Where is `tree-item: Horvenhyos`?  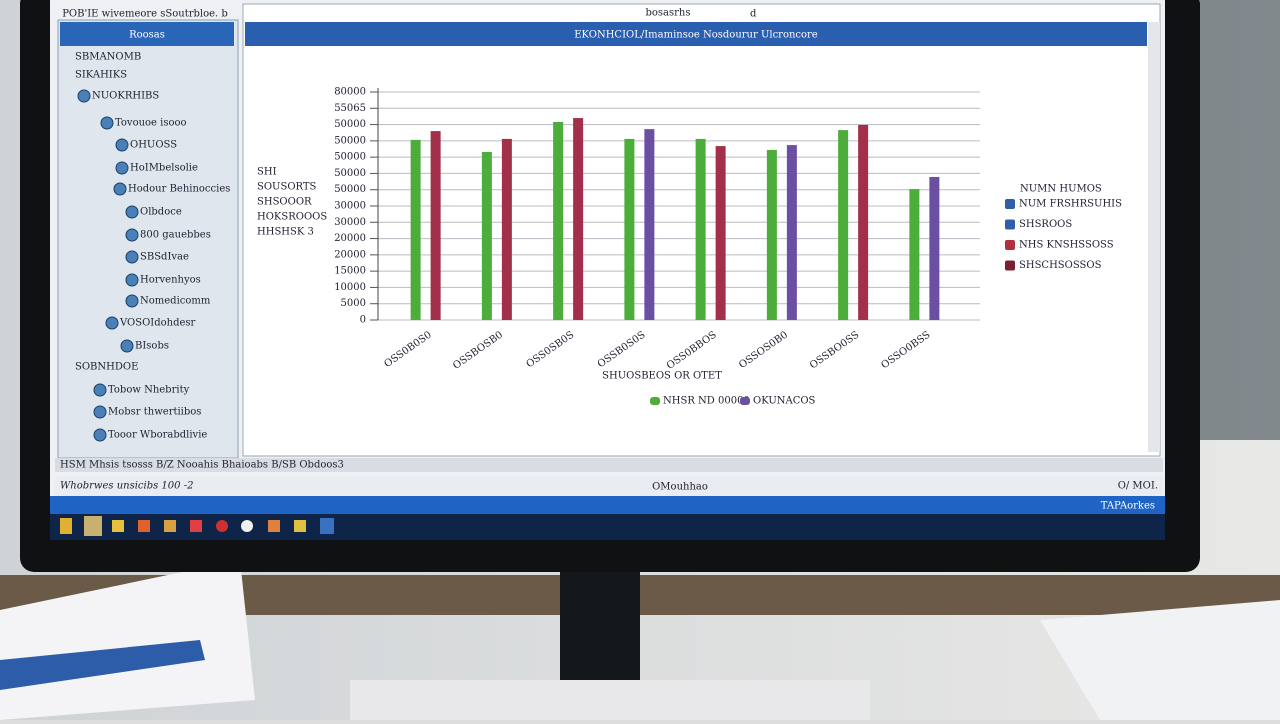 tree-item: Horvenhyos is located at coordinates (170, 280).